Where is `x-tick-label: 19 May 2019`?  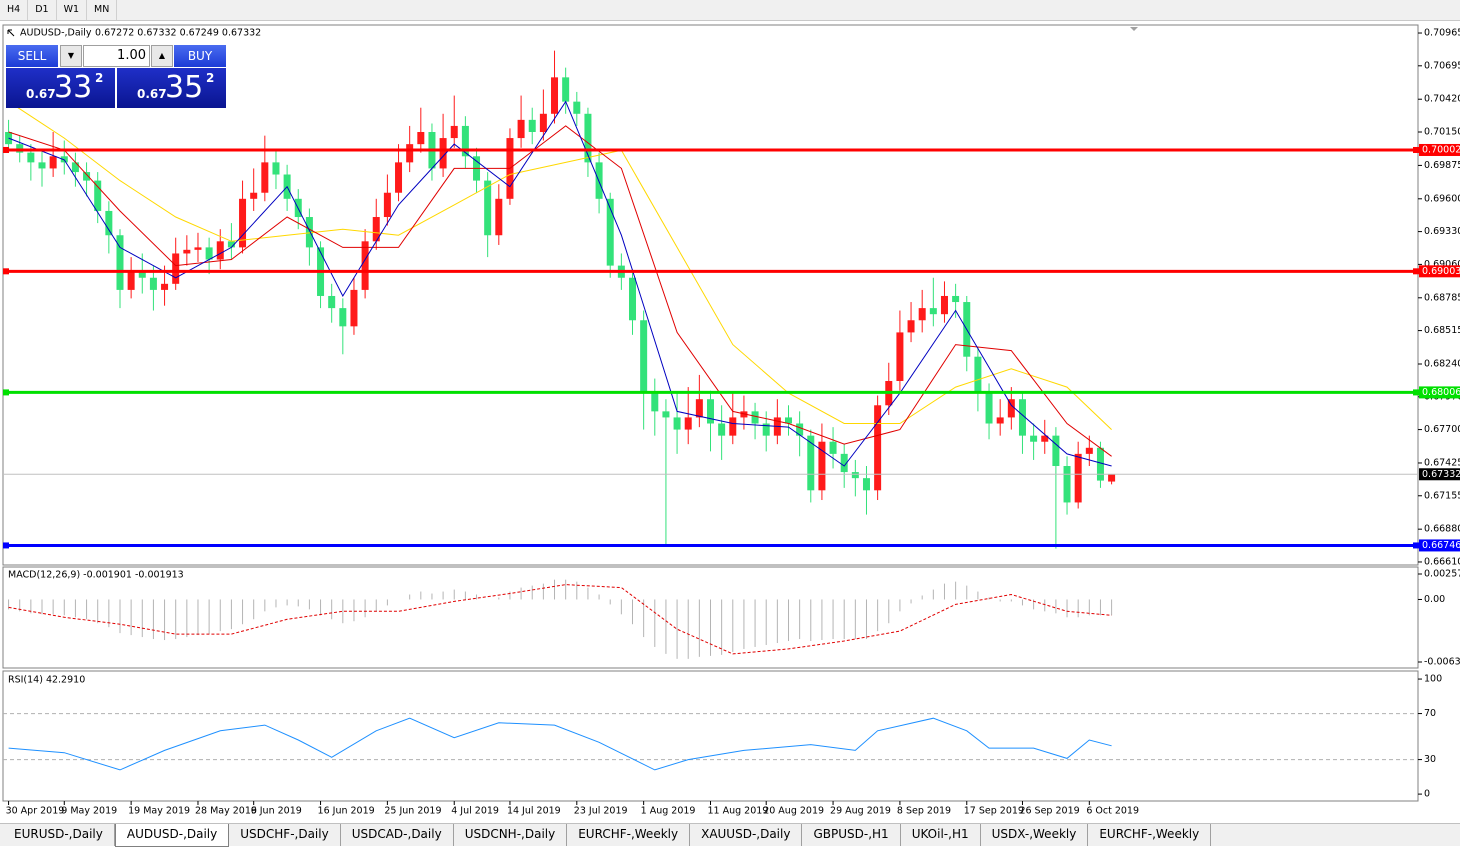
x-tick-label: 19 May 2019 is located at coordinates (159, 811).